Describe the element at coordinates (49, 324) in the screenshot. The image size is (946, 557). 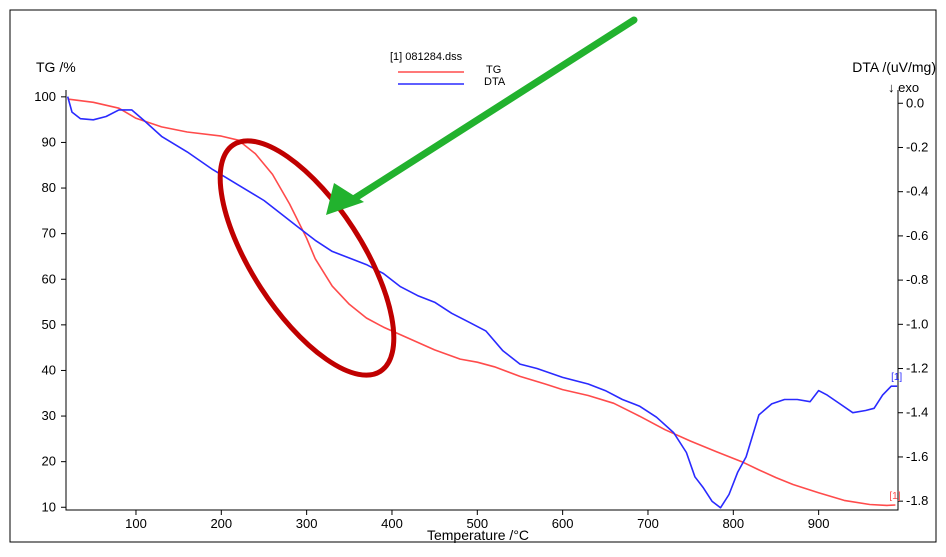
I see `y-left-tick-label: 50` at that location.